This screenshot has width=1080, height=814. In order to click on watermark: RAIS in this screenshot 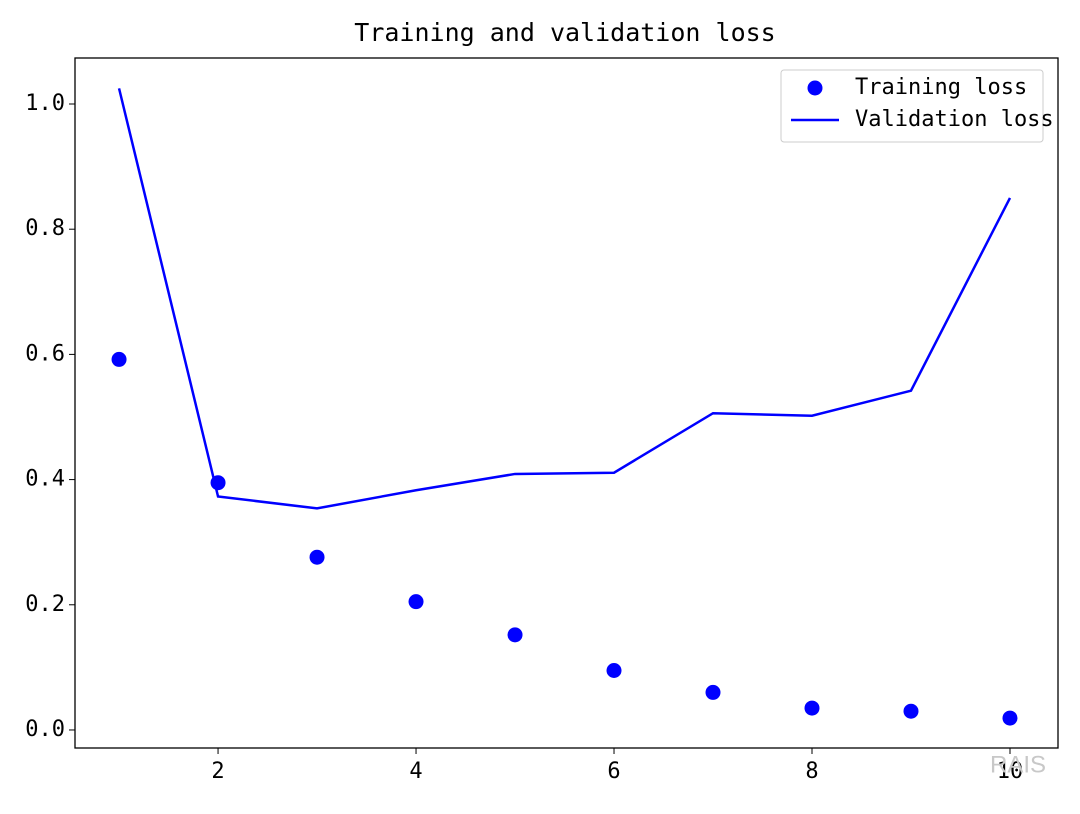, I will do `click(1018, 764)`.